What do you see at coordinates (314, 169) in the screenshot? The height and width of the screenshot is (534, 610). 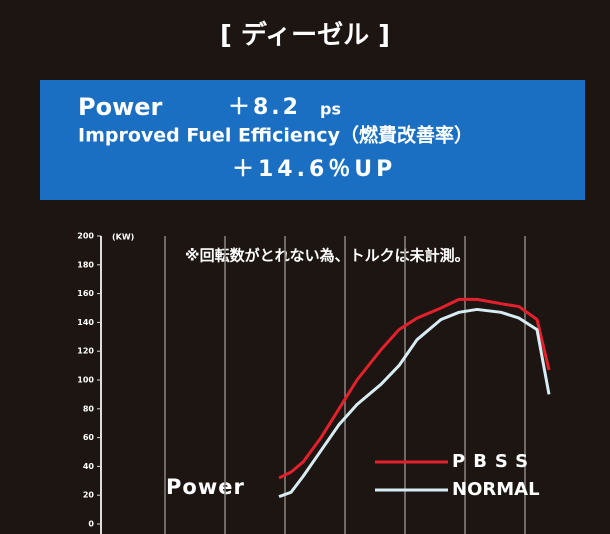 I see `efficiency-value: ＋14.6％UP` at bounding box center [314, 169].